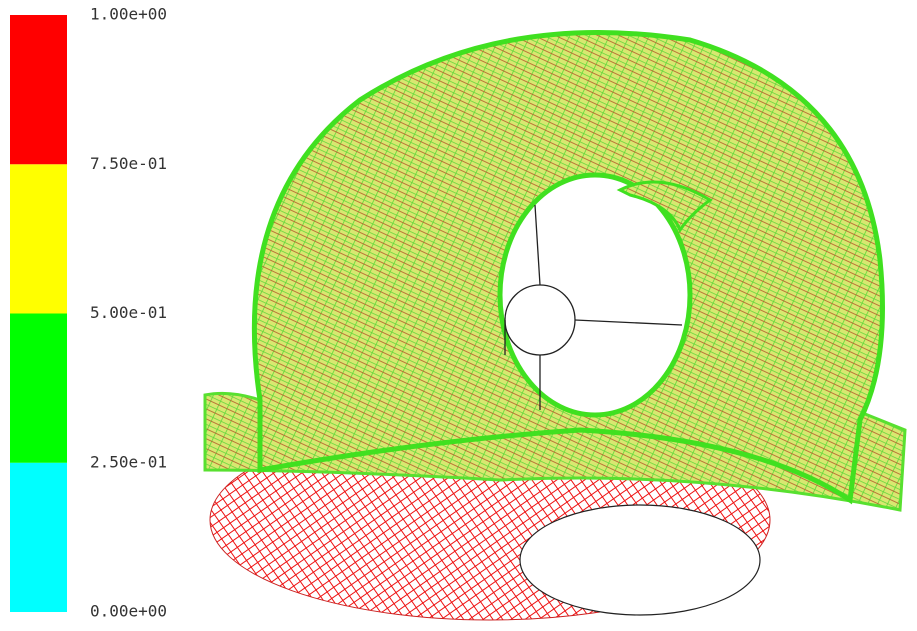 This screenshot has height=631, width=917. I want to click on colorbar-label: 1.00e+00, so click(128, 14).